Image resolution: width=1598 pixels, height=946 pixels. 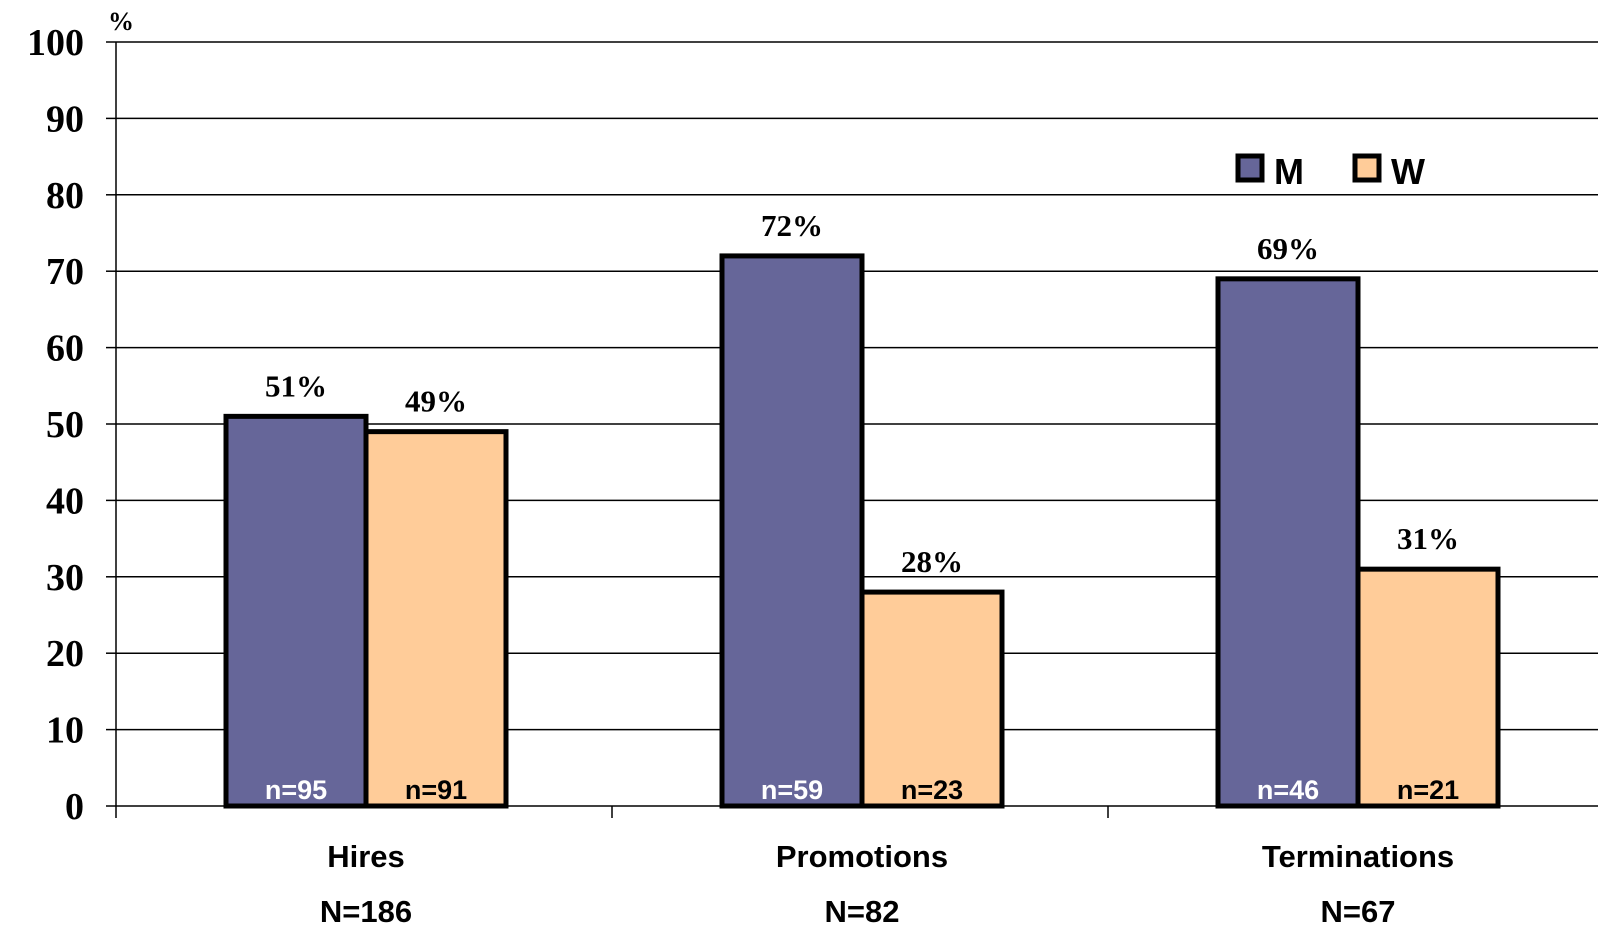 What do you see at coordinates (65, 272) in the screenshot?
I see `y-tick-label: 70` at bounding box center [65, 272].